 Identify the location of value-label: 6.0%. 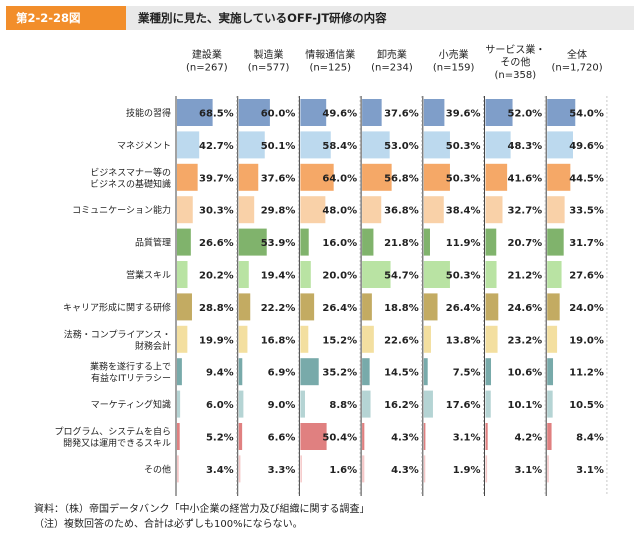
(220, 405).